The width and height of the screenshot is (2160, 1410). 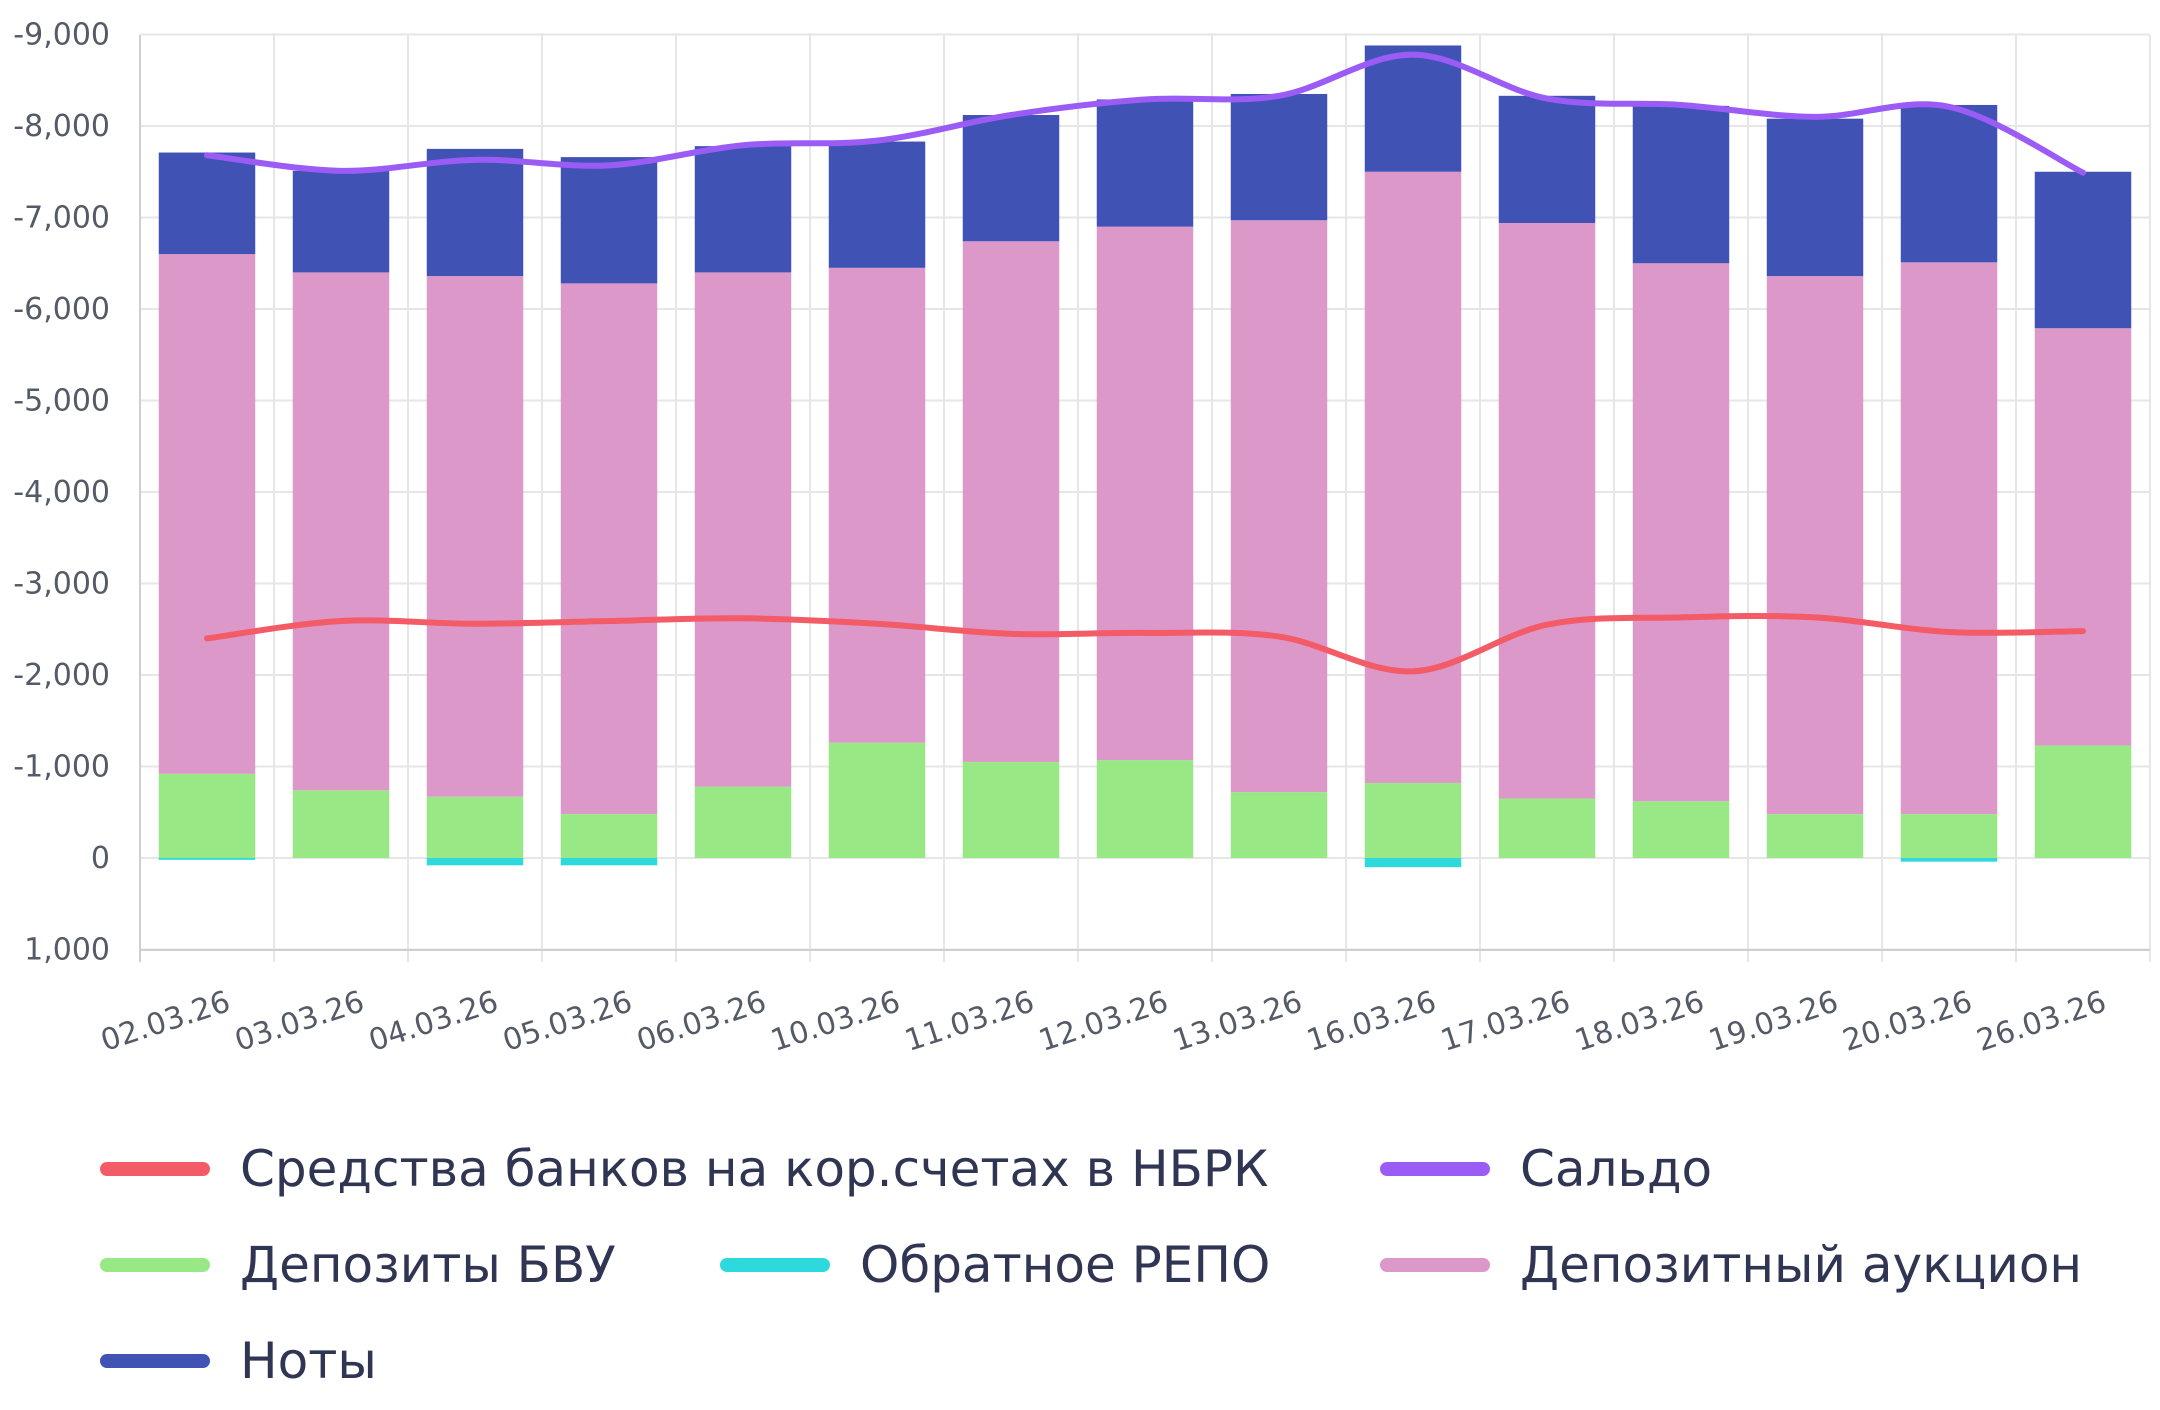 I want to click on y-tick-label: -2,000, so click(x=61, y=675).